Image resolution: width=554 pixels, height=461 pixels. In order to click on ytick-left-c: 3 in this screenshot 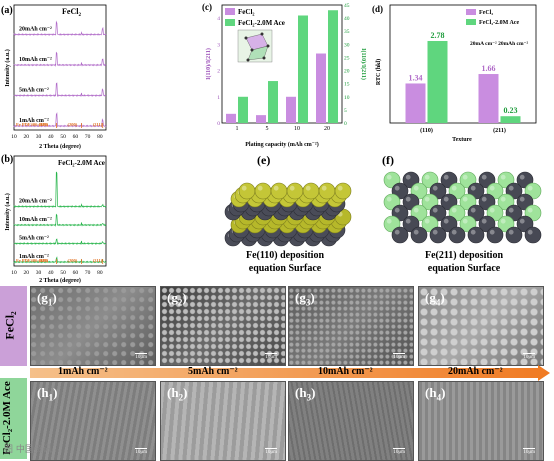, I will do `click(218, 45)`.